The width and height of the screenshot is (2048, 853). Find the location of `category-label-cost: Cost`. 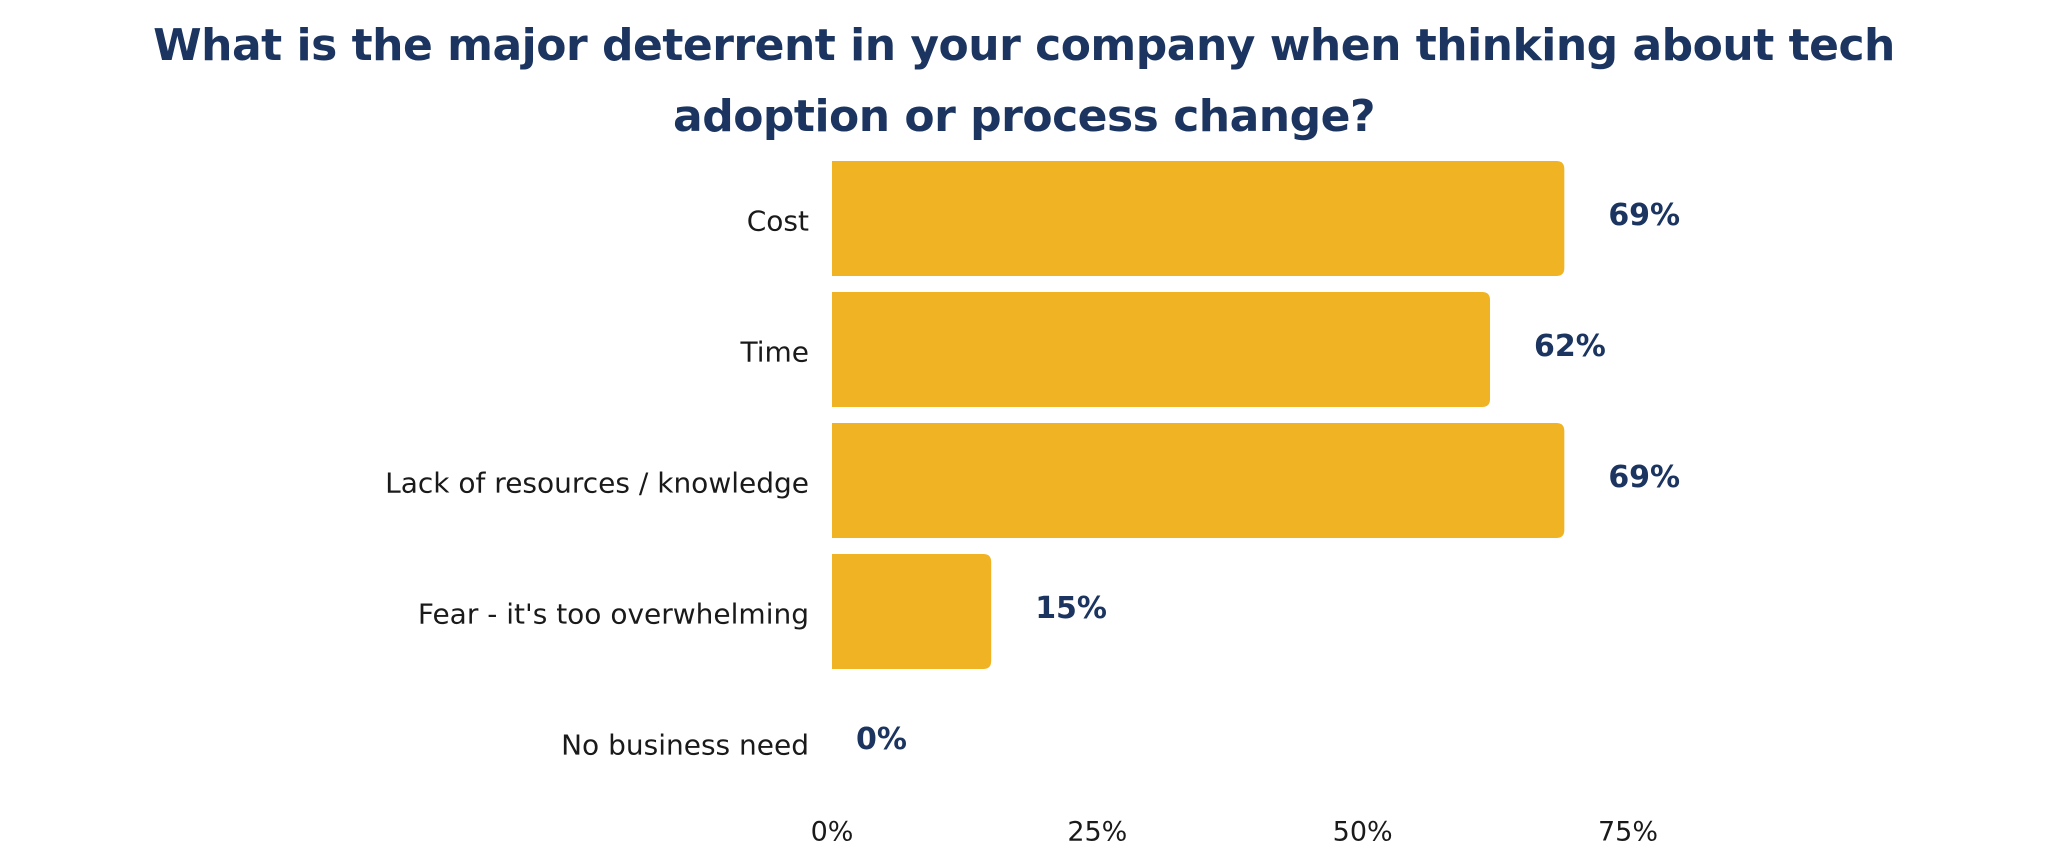

category-label-cost: Cost is located at coordinates (778, 221).